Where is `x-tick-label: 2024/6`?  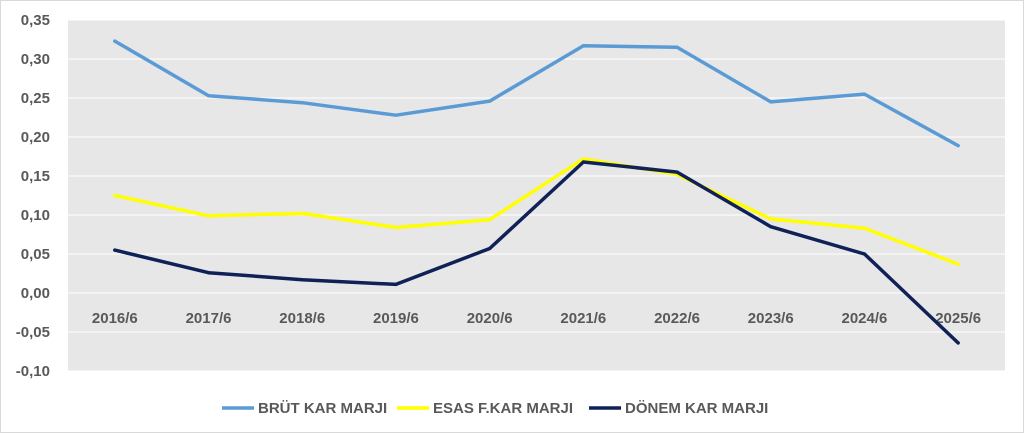 x-tick-label: 2024/6 is located at coordinates (865, 318).